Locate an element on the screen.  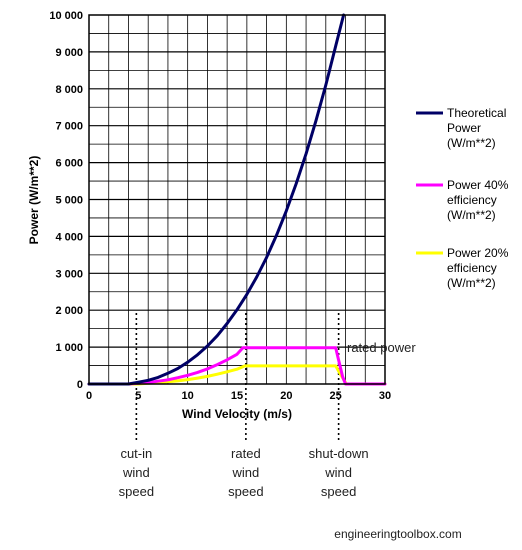
legend-label: Power is located at coordinates (464, 128).